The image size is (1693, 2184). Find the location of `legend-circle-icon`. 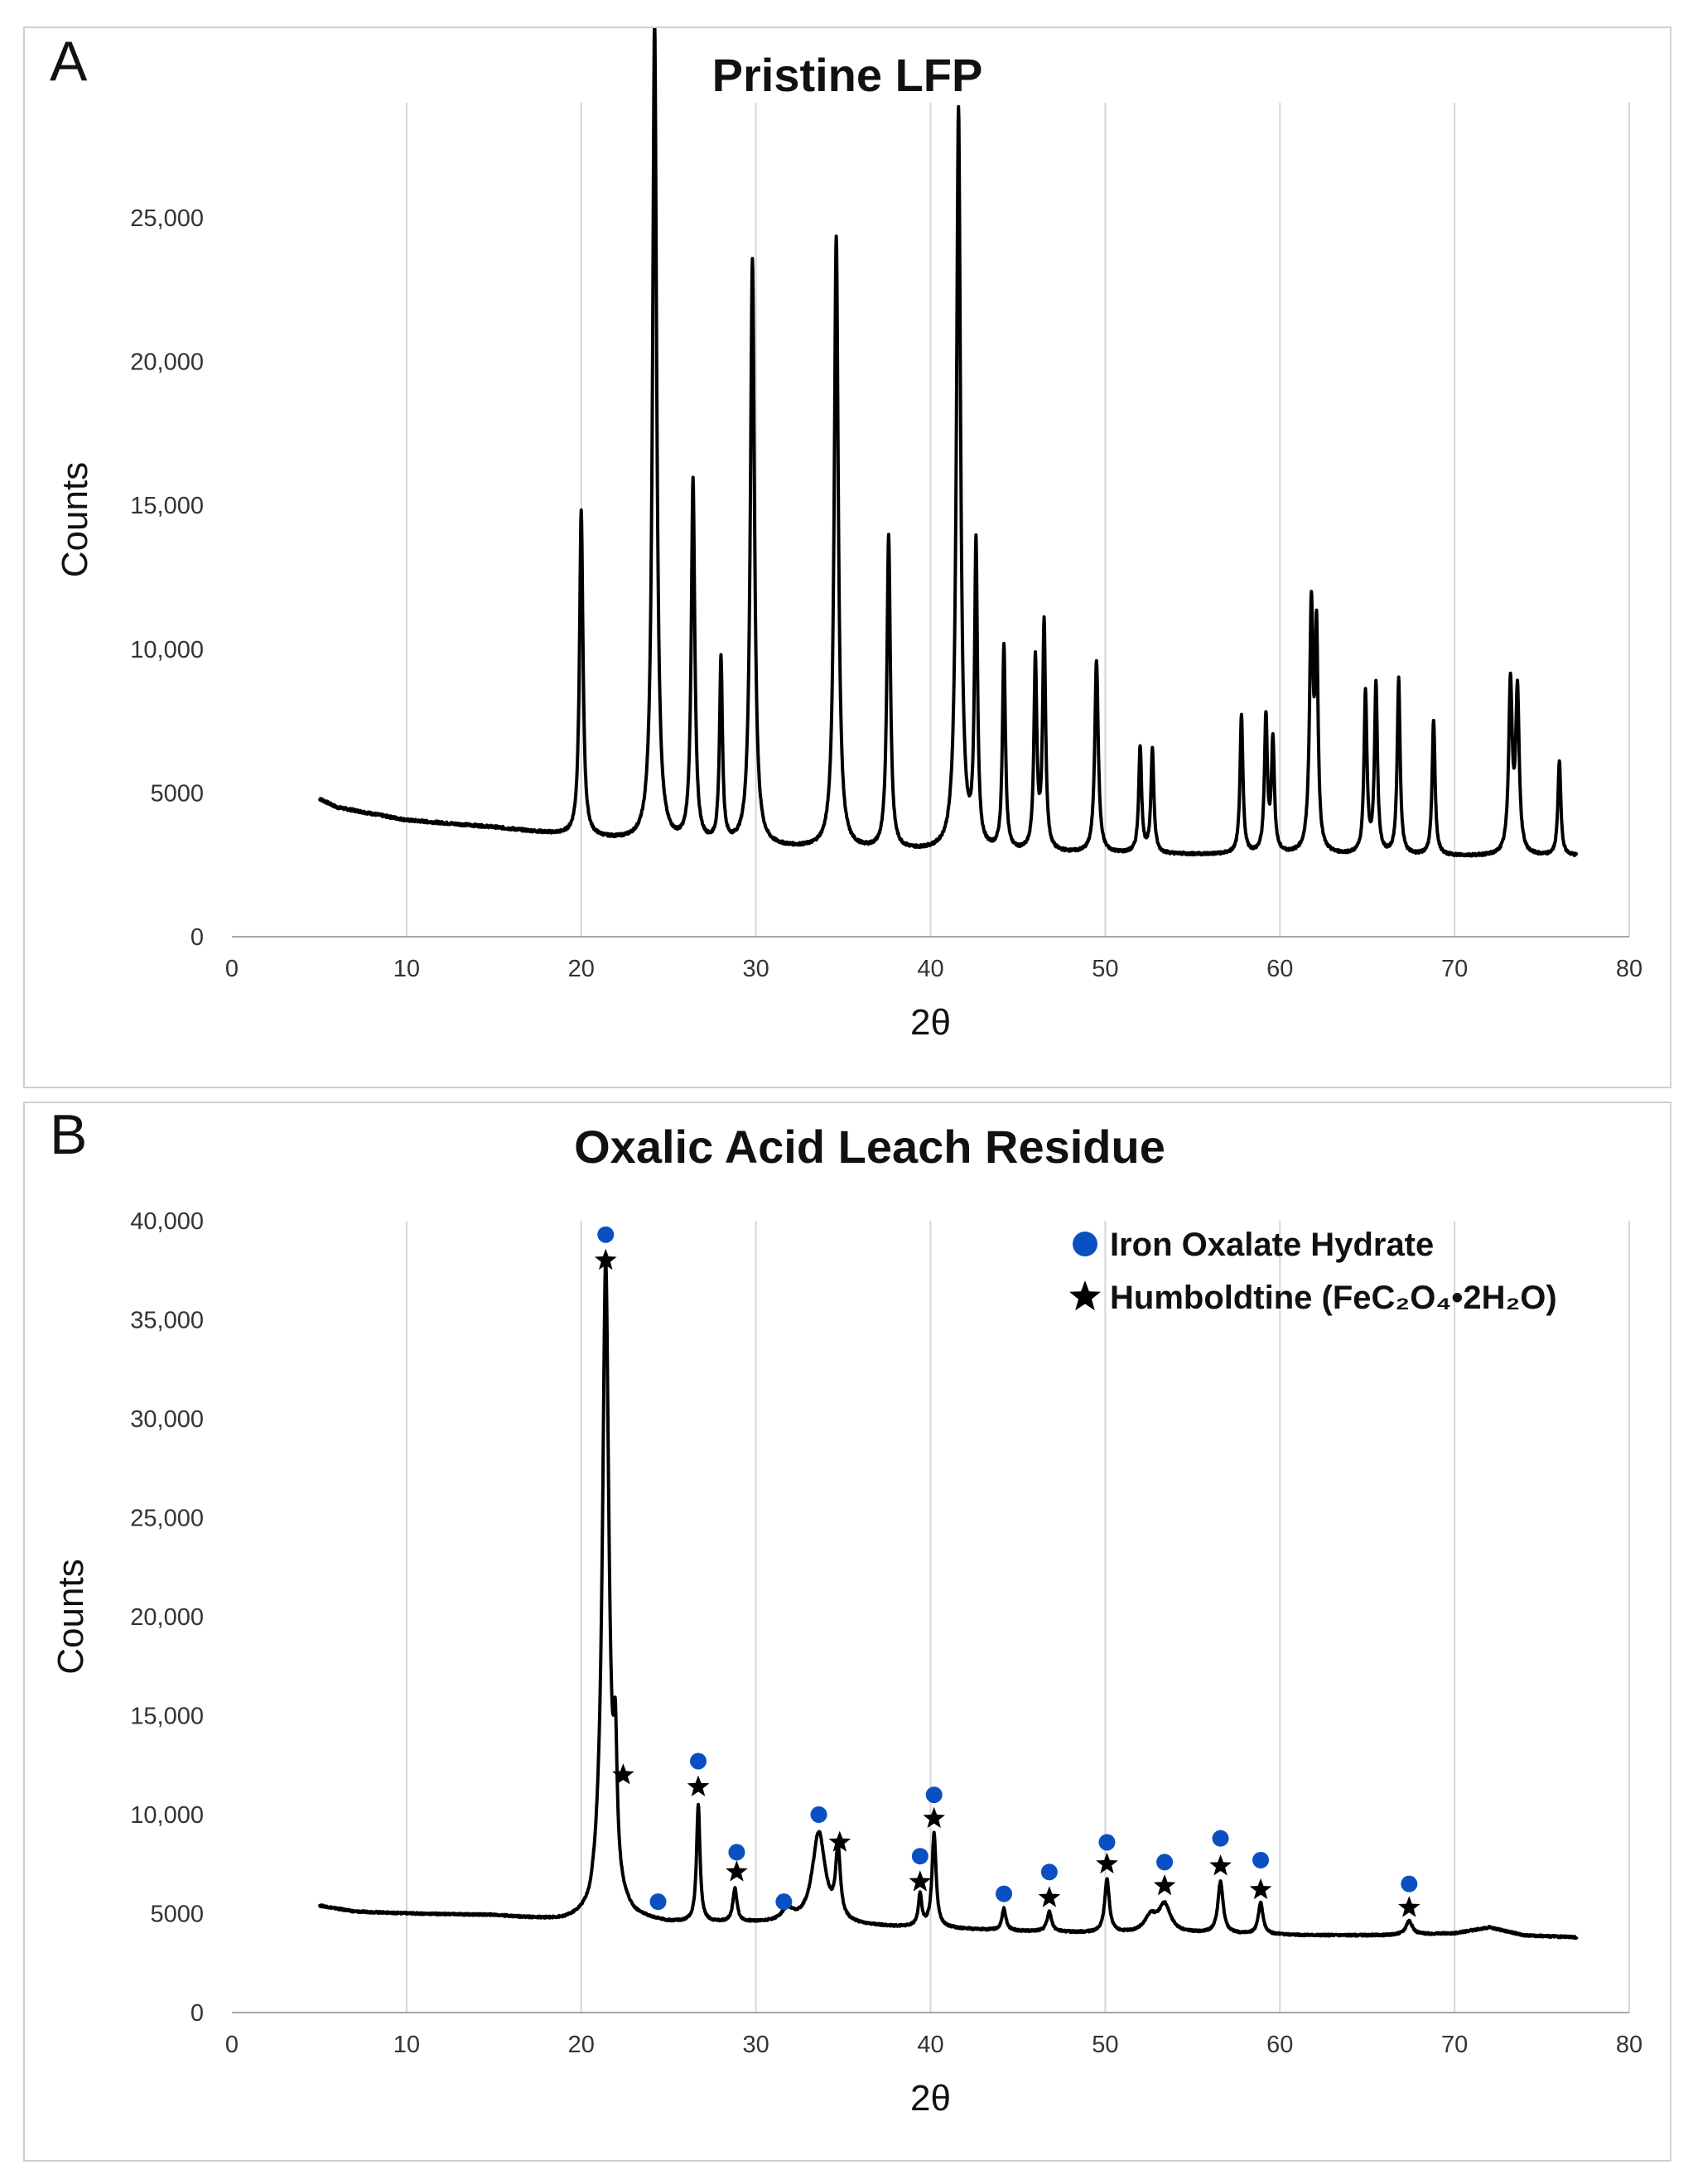

legend-circle-icon is located at coordinates (1085, 1244).